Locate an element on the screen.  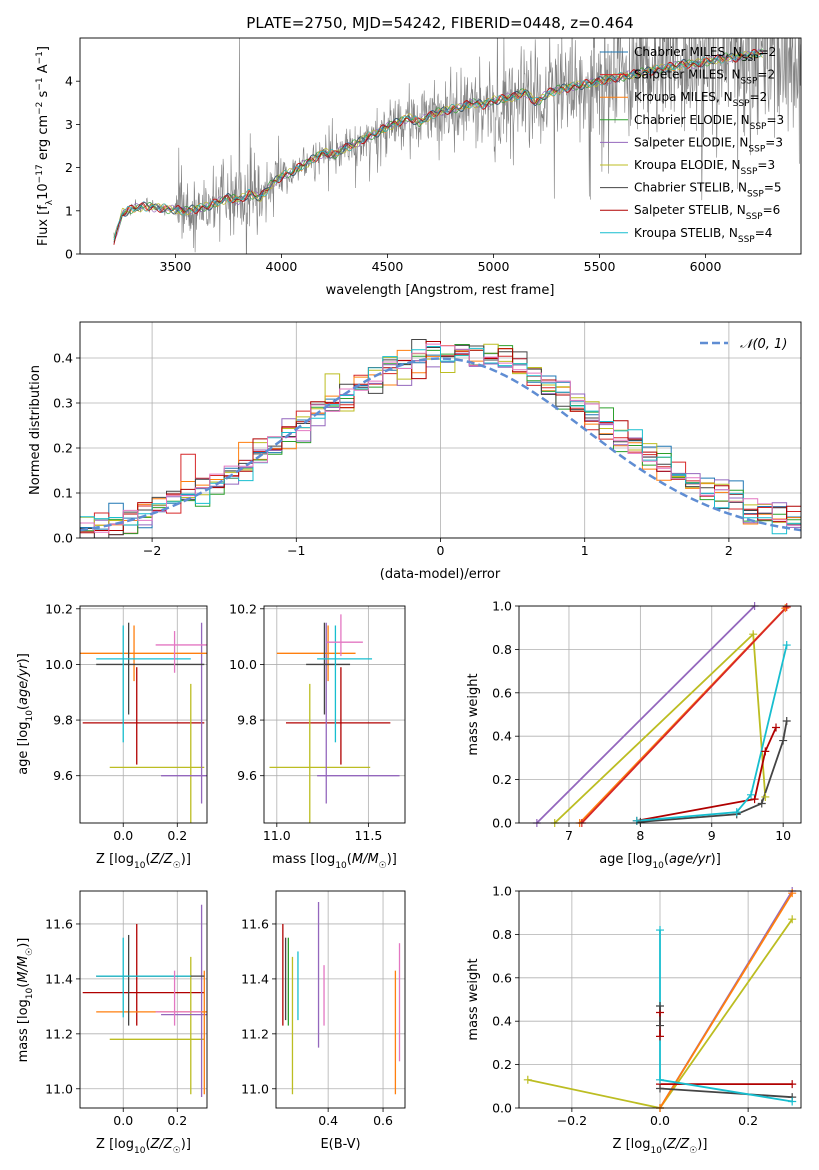
y-tick-label: 11.4 is located at coordinates (59, 978).